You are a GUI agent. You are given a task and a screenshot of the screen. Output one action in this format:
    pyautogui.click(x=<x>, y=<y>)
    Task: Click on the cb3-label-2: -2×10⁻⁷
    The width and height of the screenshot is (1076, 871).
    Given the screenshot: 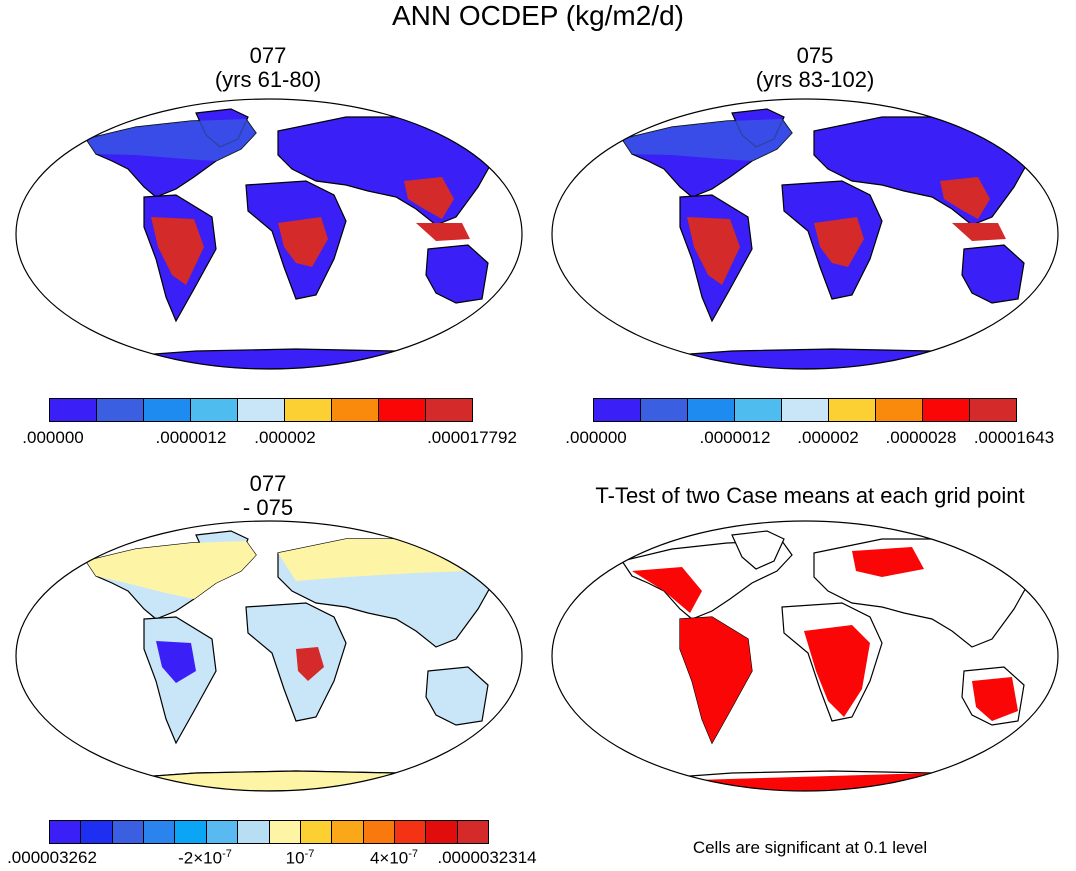 What is the action you would take?
    pyautogui.click(x=205, y=858)
    